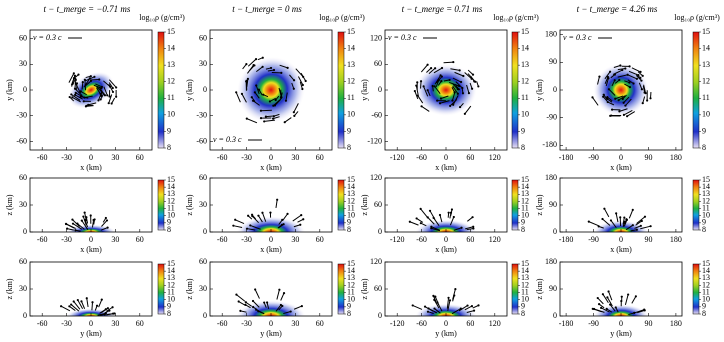 Image resolution: width=724 pixels, height=342 pixels. Describe the element at coordinates (171, 270) in the screenshot. I see `colorbar-tick-label: 14` at that location.